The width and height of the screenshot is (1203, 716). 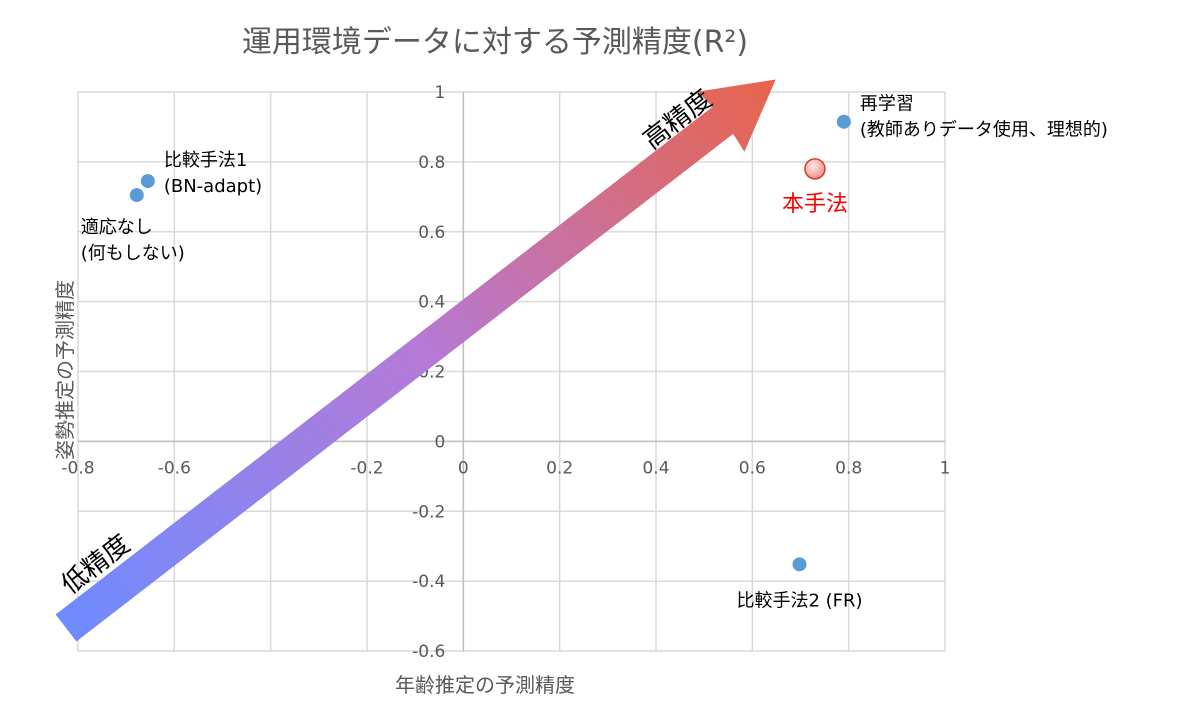 I want to click on y-tick-label: 0.6, so click(x=431, y=233).